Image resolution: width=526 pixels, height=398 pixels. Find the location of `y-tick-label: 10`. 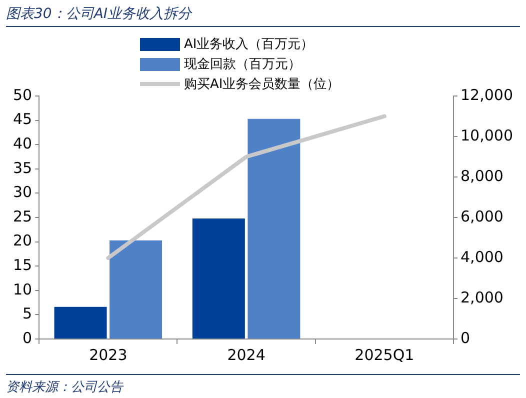

y-tick-label: 10 is located at coordinates (22, 289).